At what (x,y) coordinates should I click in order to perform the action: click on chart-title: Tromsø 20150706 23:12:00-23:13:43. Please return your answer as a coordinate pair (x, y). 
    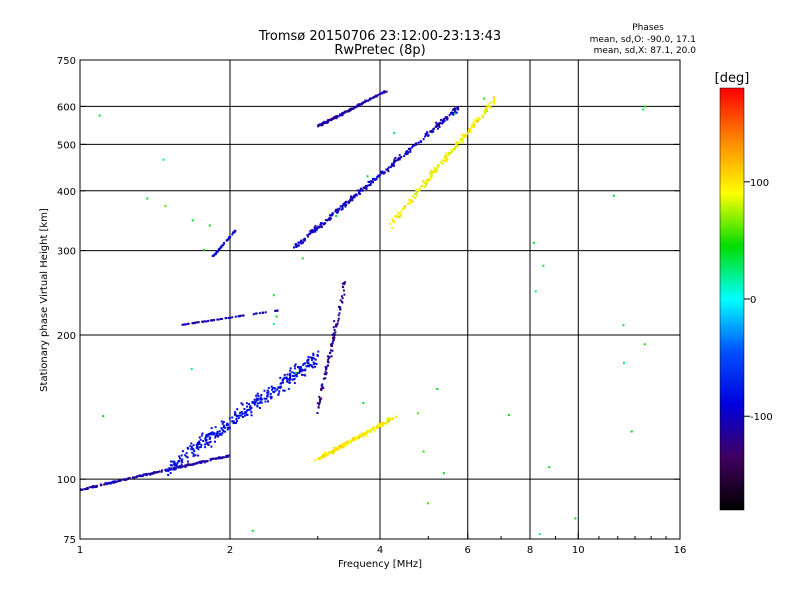
    Looking at the image, I should click on (379, 36).